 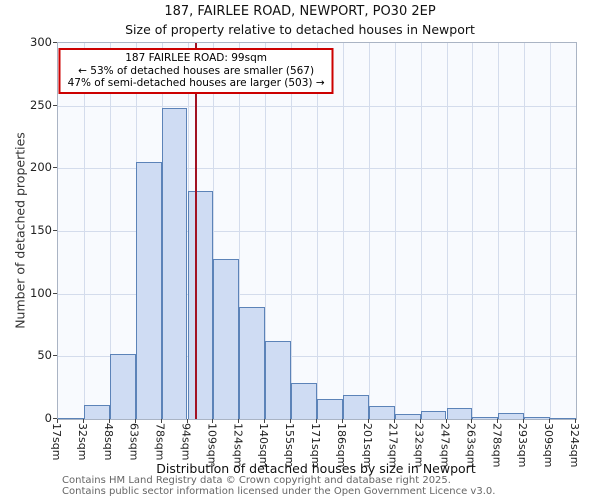 What do you see at coordinates (238, 445) in the screenshot?
I see `x-tick-label: 124sqm` at bounding box center [238, 445].